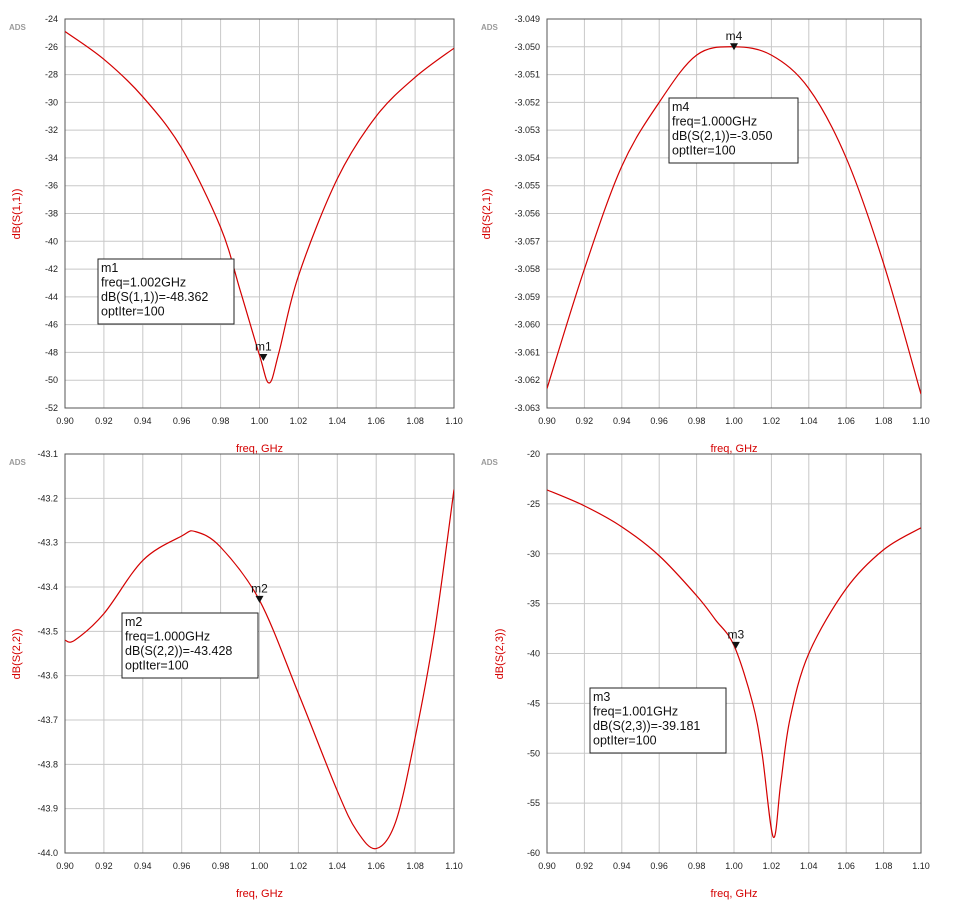 Image resolution: width=953 pixels, height=911 pixels. I want to click on y-tick-label: -43.1, so click(47, 454).